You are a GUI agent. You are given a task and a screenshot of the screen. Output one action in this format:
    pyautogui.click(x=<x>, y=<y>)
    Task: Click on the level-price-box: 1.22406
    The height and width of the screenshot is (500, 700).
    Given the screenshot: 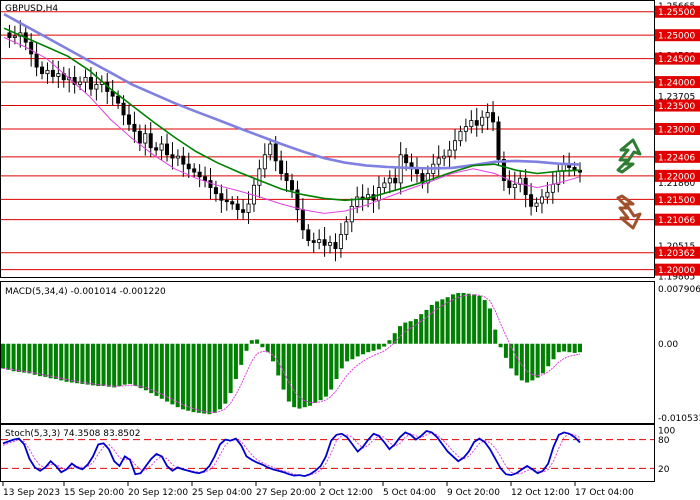 What is the action you would take?
    pyautogui.click(x=677, y=156)
    